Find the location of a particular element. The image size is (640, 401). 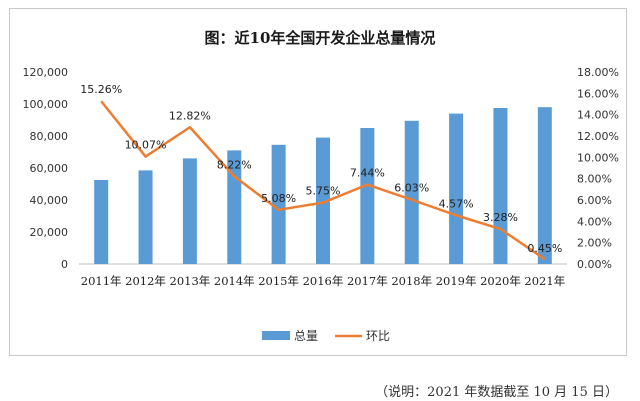

footnote: （说明：2021 年数据截至 10 月 15 日） is located at coordinates (496, 392).